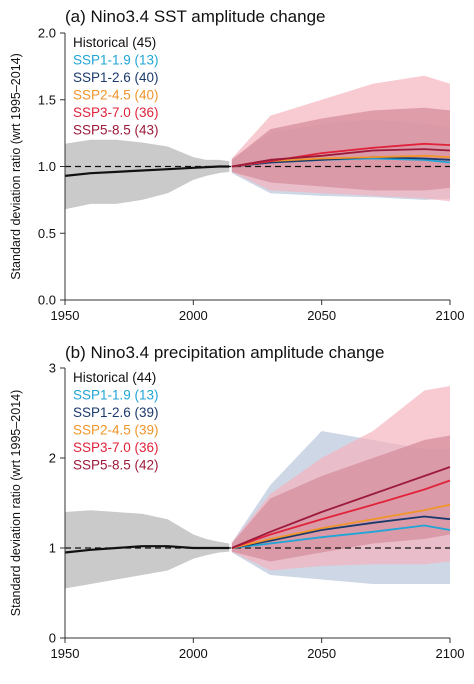 The height and width of the screenshot is (684, 474). What do you see at coordinates (195, 16) in the screenshot?
I see `chart-title: (a) Nino3.4 SST amplitude change` at bounding box center [195, 16].